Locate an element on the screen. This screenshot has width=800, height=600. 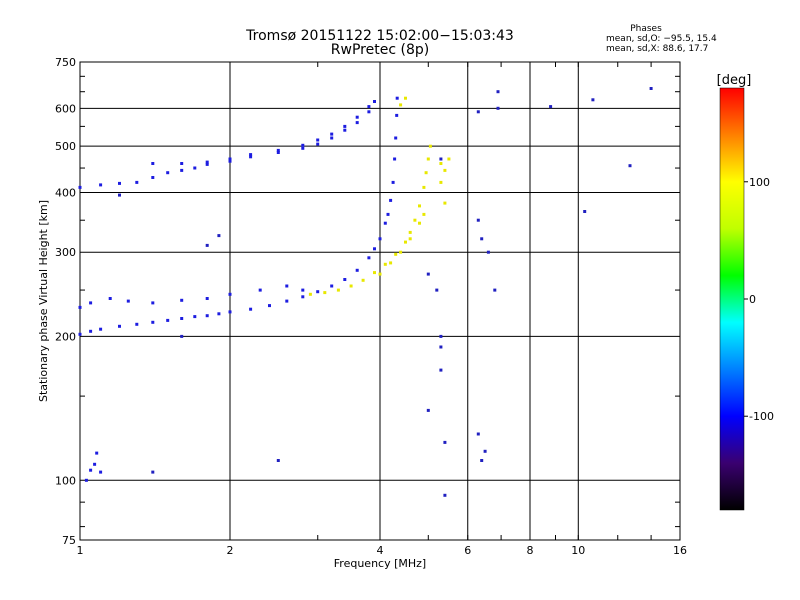
colorbar-ticks: 100 0 -100 is located at coordinates (759, 299).